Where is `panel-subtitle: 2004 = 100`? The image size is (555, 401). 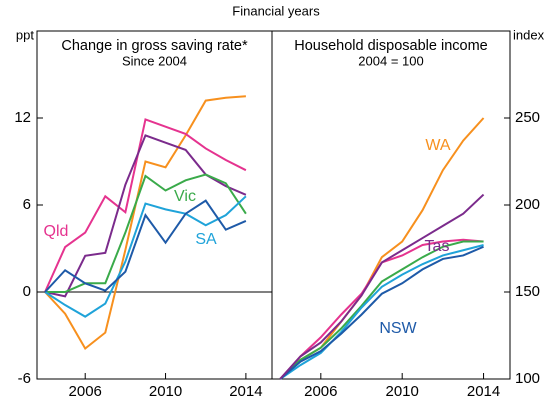
panel-subtitle: 2004 = 100 is located at coordinates (390, 60).